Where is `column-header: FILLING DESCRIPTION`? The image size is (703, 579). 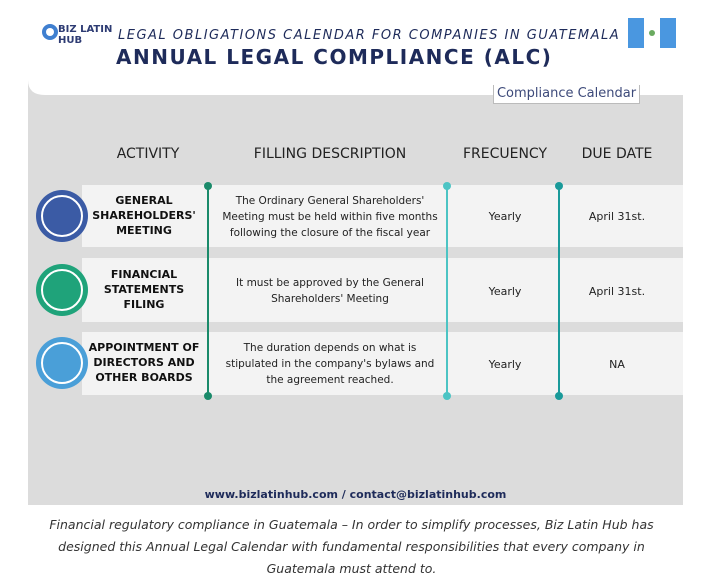
column-header: FILLING DESCRIPTION is located at coordinates (330, 154).